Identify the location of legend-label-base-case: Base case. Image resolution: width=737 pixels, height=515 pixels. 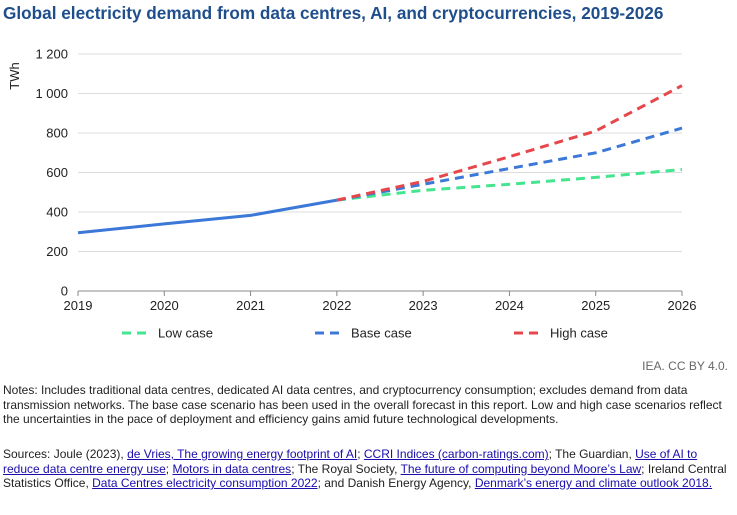
(381, 333).